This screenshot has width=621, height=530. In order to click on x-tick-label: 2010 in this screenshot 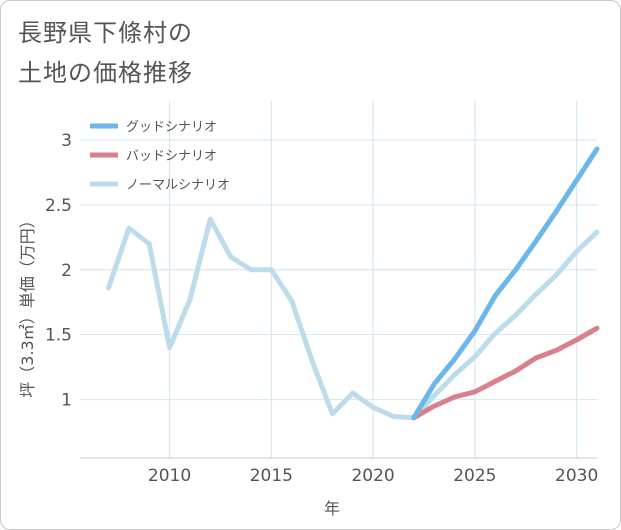, I will do `click(169, 476)`.